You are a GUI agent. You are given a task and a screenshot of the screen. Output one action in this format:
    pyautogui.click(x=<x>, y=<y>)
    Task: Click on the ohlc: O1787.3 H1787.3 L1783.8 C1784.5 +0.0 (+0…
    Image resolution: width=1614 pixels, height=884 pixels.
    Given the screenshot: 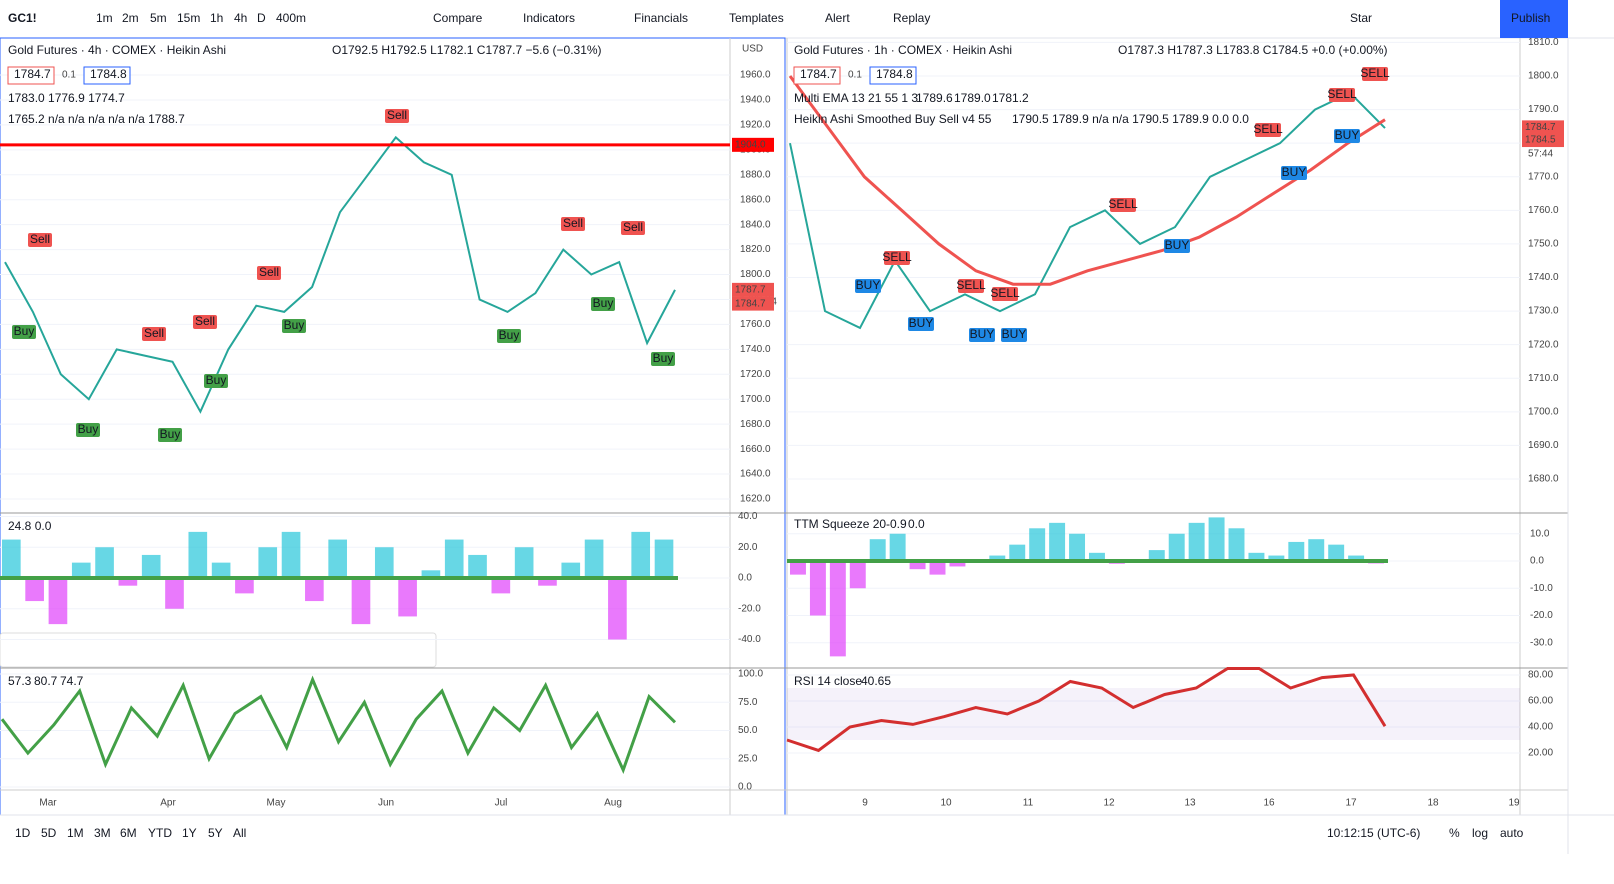 What is the action you would take?
    pyautogui.click(x=1253, y=50)
    